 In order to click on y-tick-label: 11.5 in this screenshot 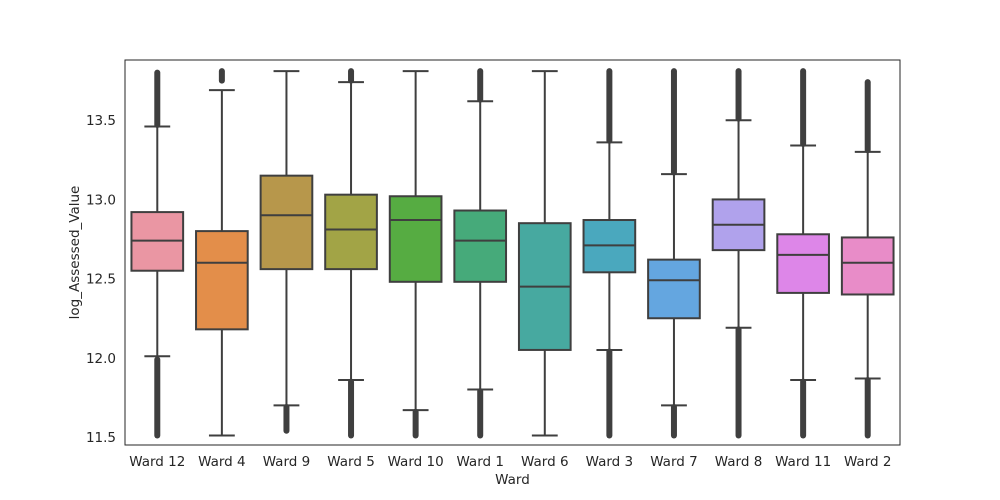, I will do `click(101, 438)`.